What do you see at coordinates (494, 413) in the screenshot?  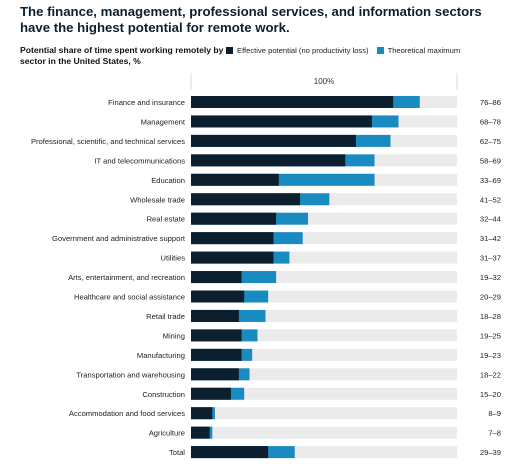 I see `range-label: 8–9` at bounding box center [494, 413].